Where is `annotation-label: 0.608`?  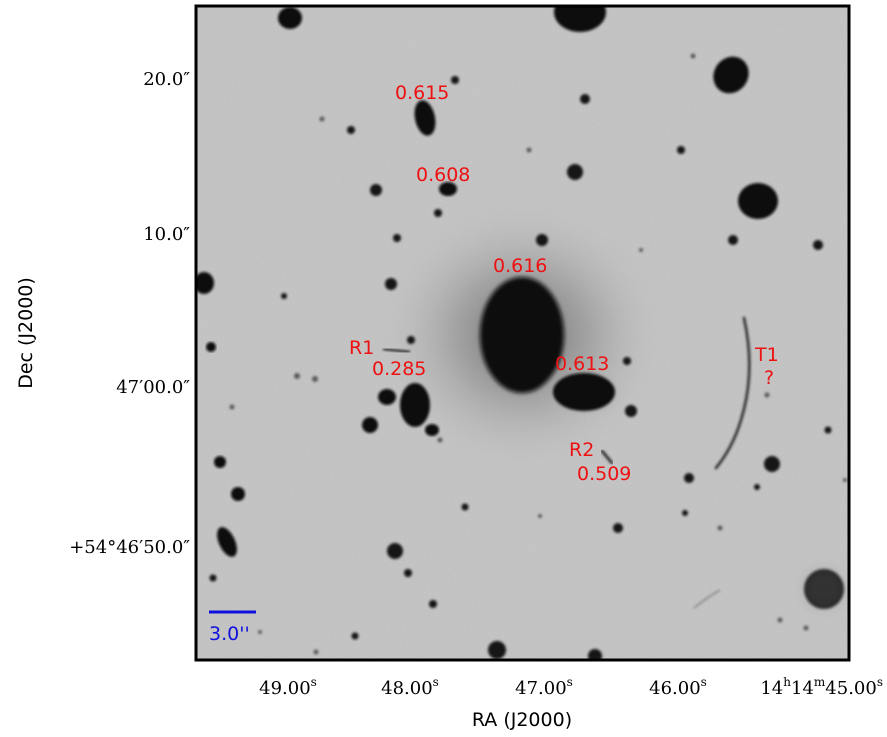
annotation-label: 0.608 is located at coordinates (443, 175).